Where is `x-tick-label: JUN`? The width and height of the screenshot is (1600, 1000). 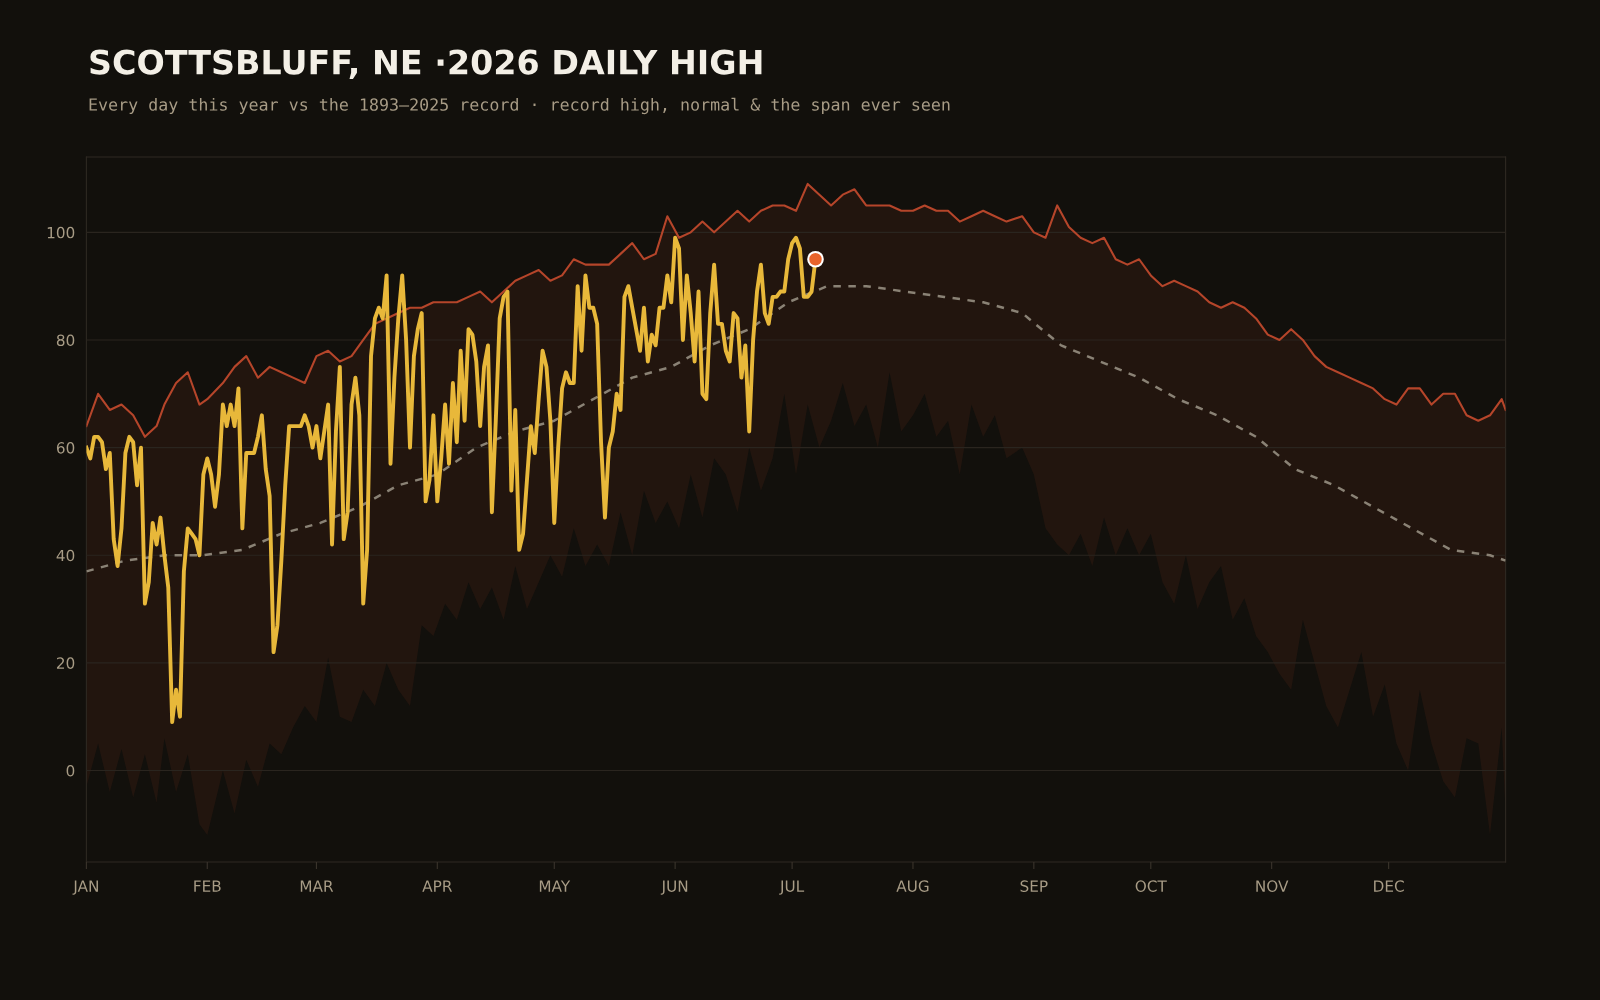
x-tick-label: JUN is located at coordinates (674, 887).